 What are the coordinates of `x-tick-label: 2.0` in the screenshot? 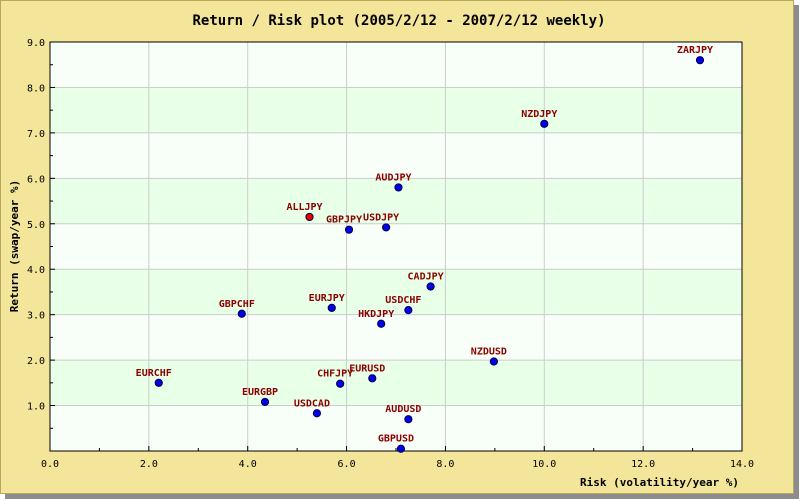 It's located at (149, 464).